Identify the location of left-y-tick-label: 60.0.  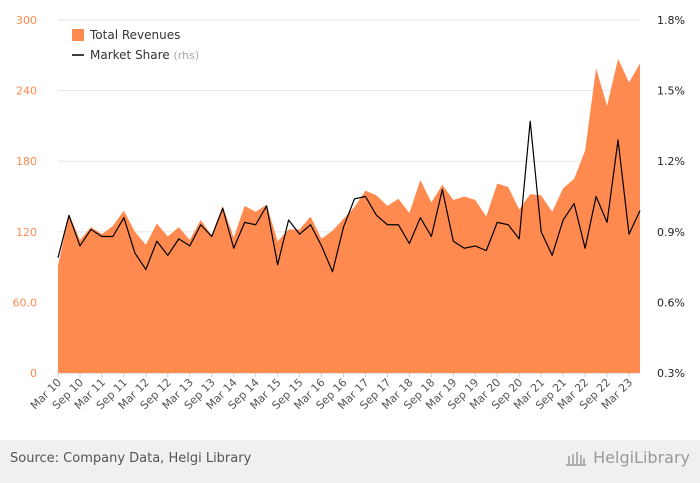
(25, 302).